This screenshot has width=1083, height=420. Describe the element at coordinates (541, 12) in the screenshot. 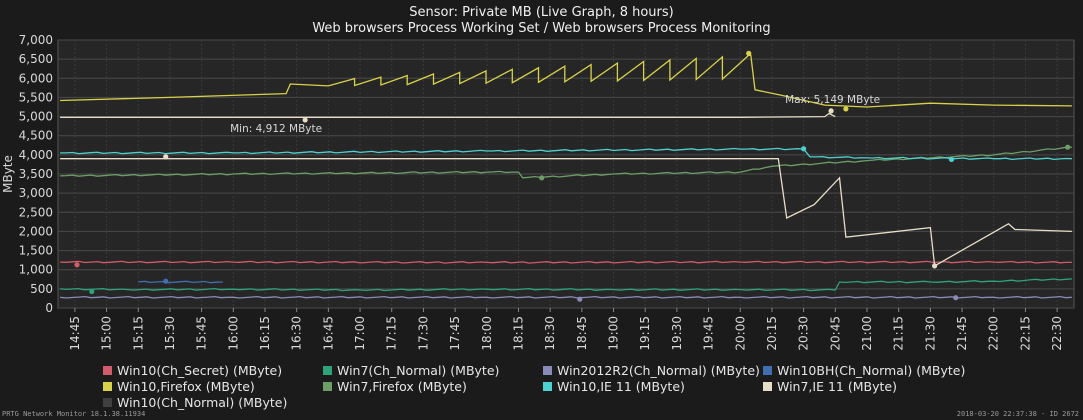

I see `chart-title: Sensor: Private MB (Live Graph, 8 hours)` at that location.